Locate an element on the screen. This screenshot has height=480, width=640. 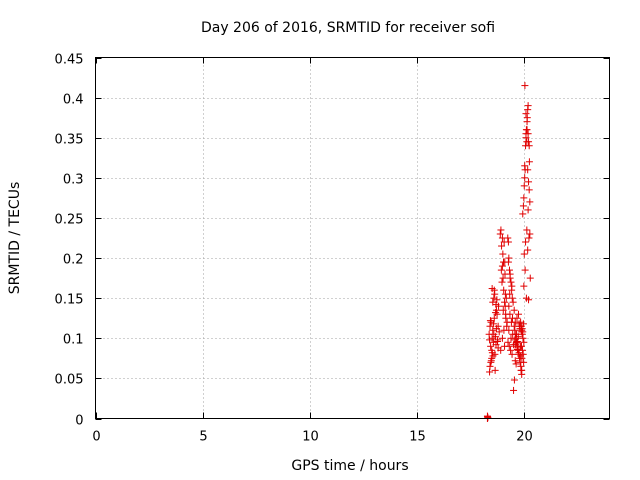
y-axis-title: SRMTID / TECUs is located at coordinates (15, 238).